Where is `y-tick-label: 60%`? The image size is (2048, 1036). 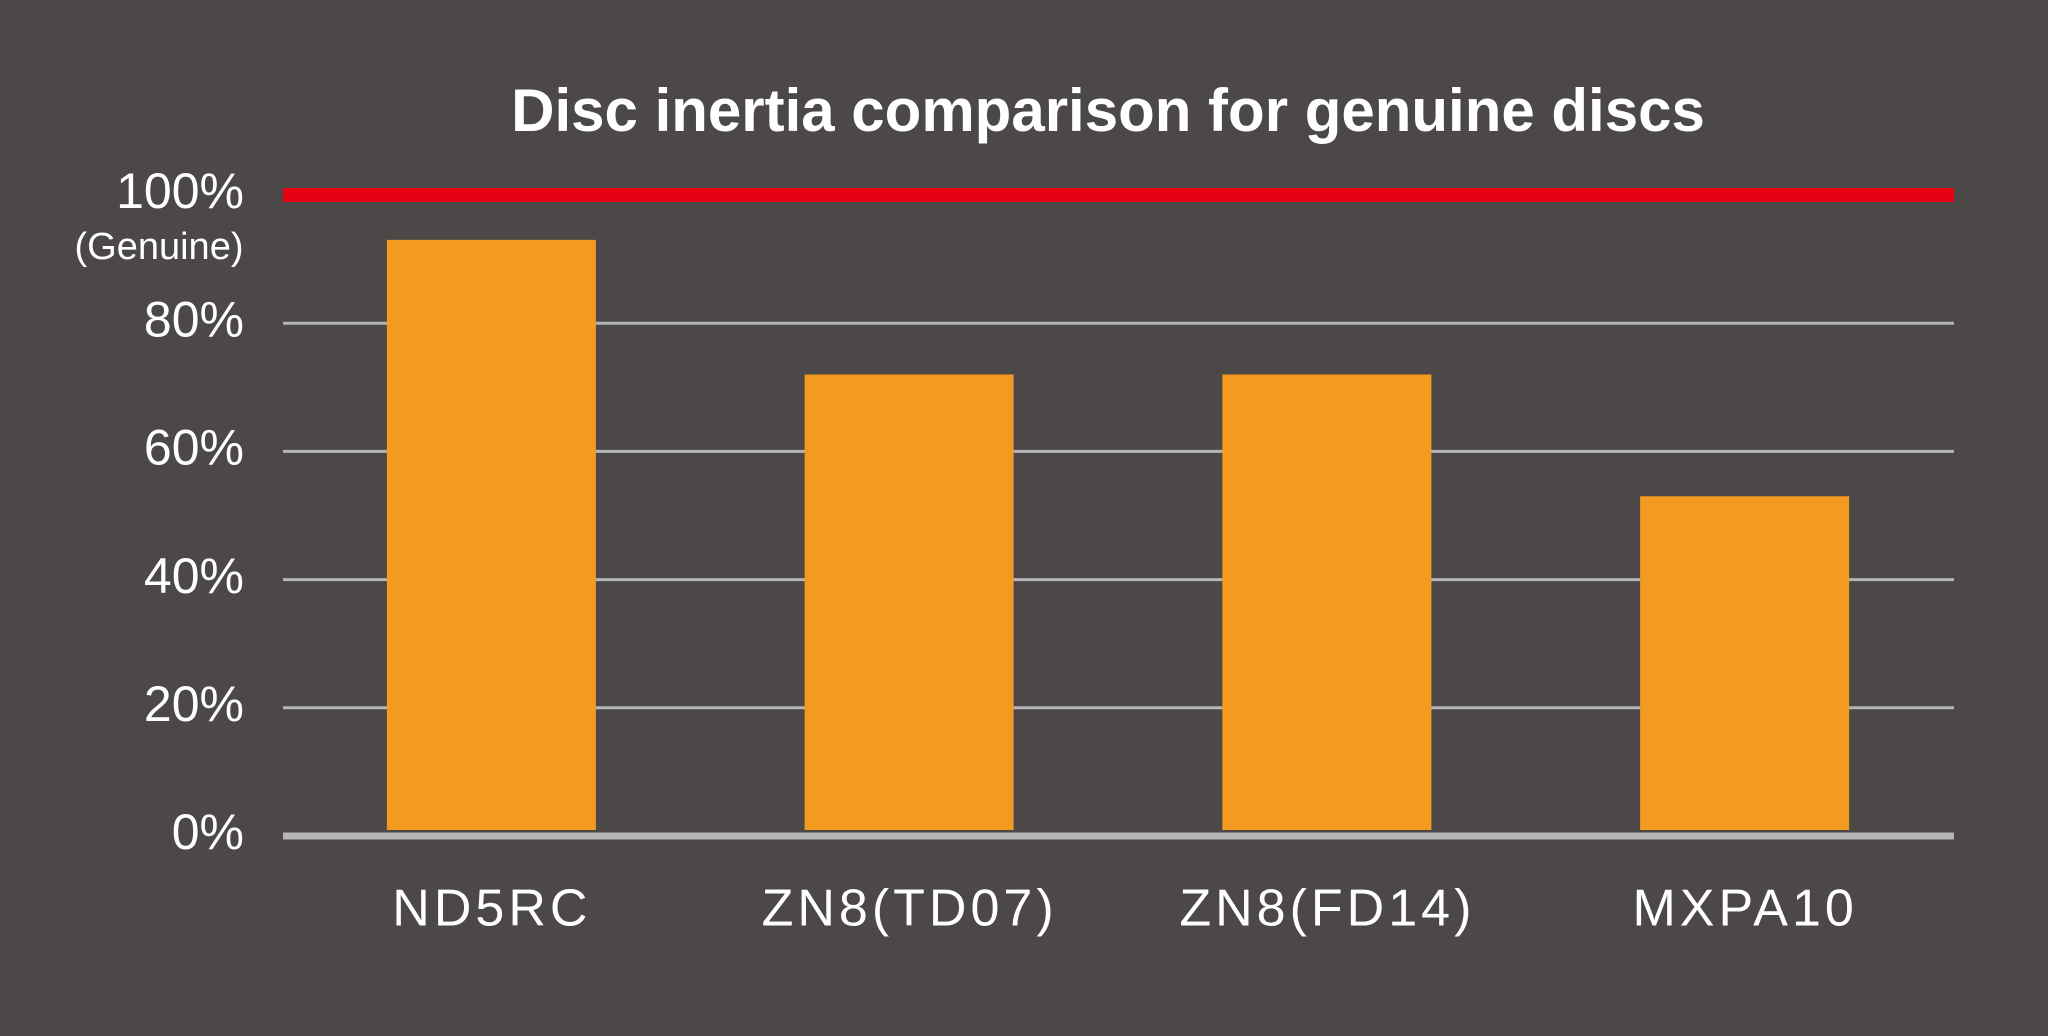 y-tick-label: 60% is located at coordinates (194, 448).